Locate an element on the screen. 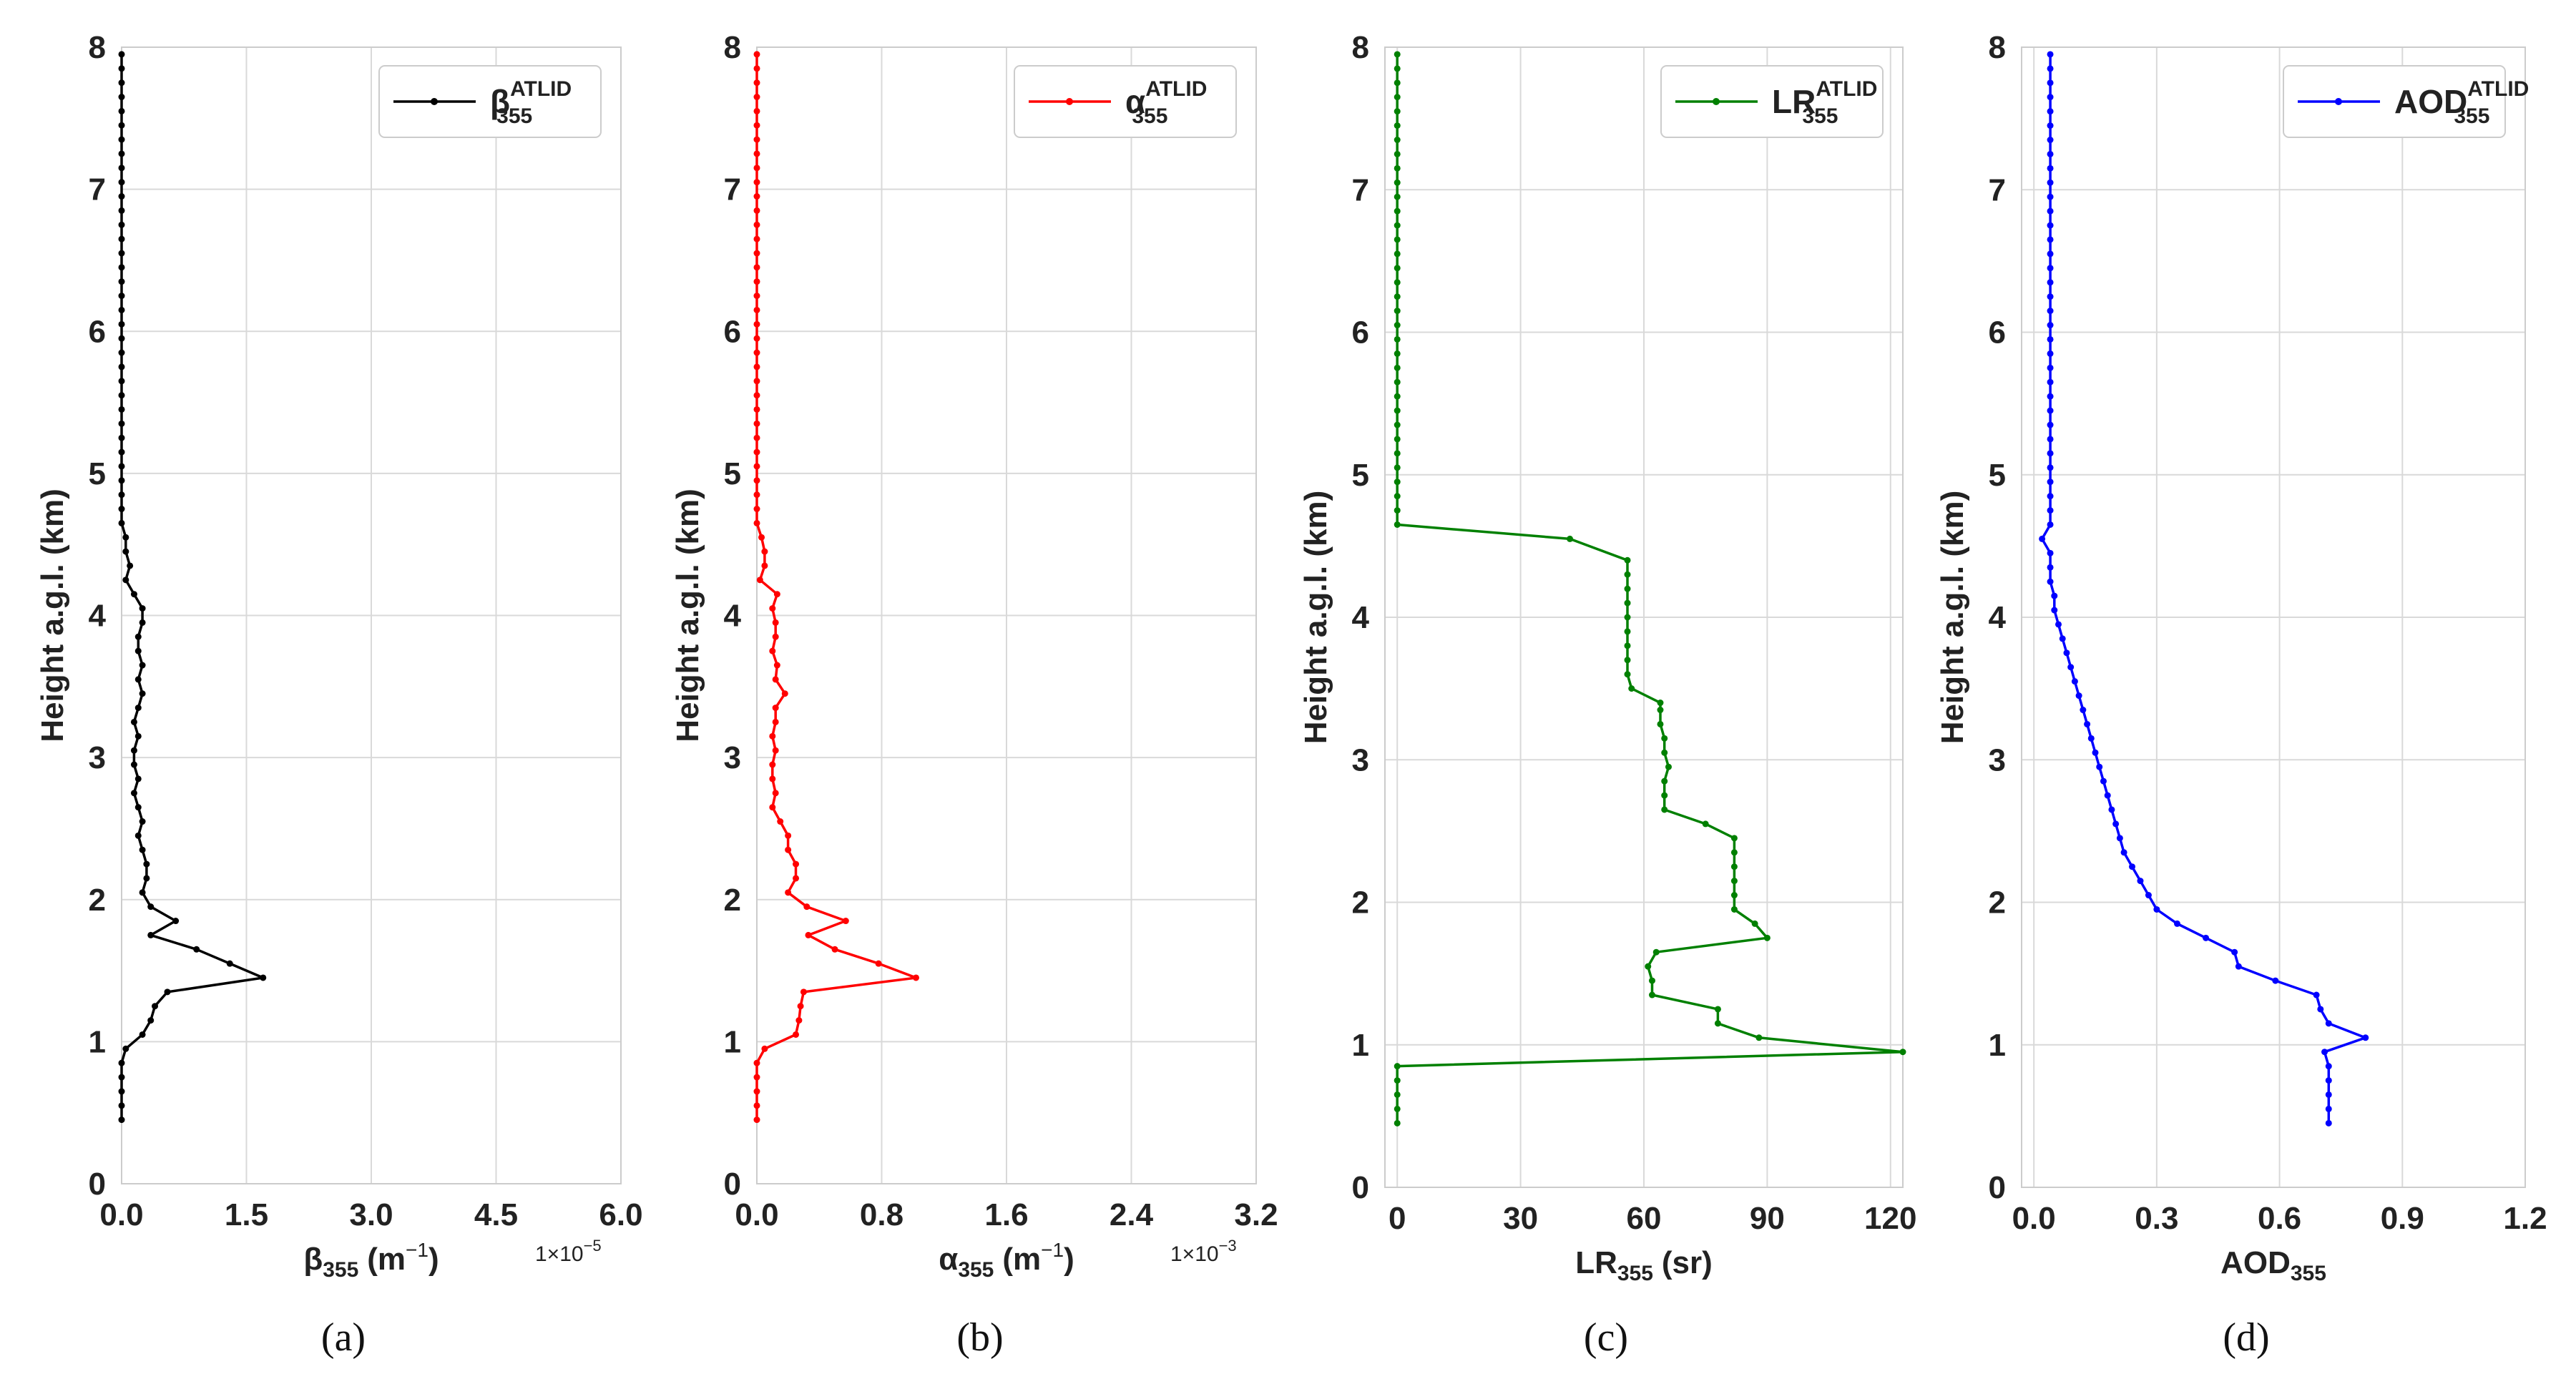 The image size is (2576, 1374). y-tick-label: 1 is located at coordinates (98, 1041).